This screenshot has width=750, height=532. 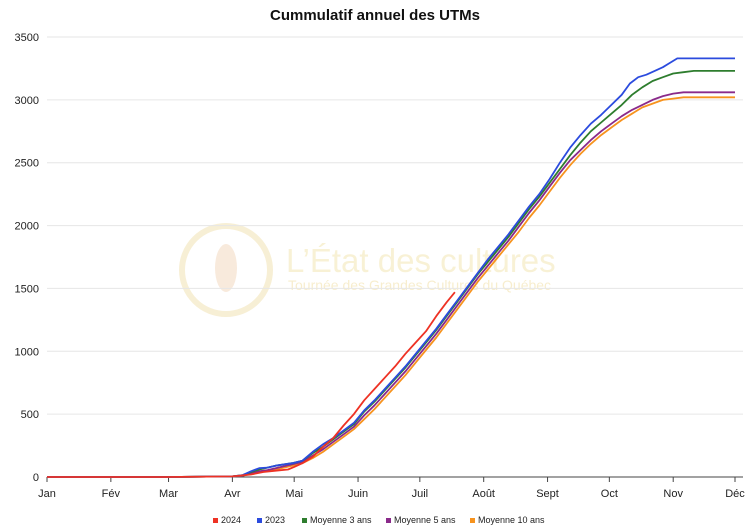 I want to click on x-tick-label-5: Juin, so click(x=358, y=494).